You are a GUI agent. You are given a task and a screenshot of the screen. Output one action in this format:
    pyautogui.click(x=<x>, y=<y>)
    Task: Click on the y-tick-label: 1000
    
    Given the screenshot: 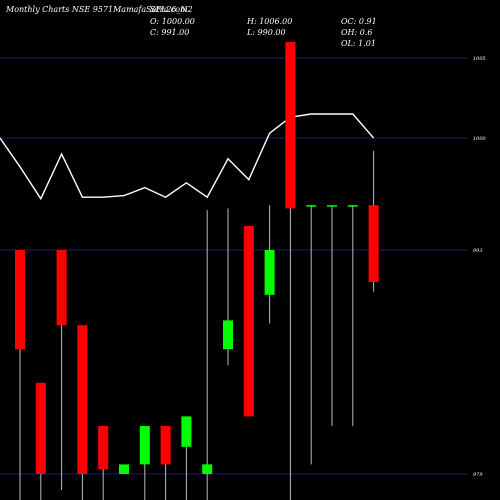 What is the action you would take?
    pyautogui.click(x=480, y=139)
    